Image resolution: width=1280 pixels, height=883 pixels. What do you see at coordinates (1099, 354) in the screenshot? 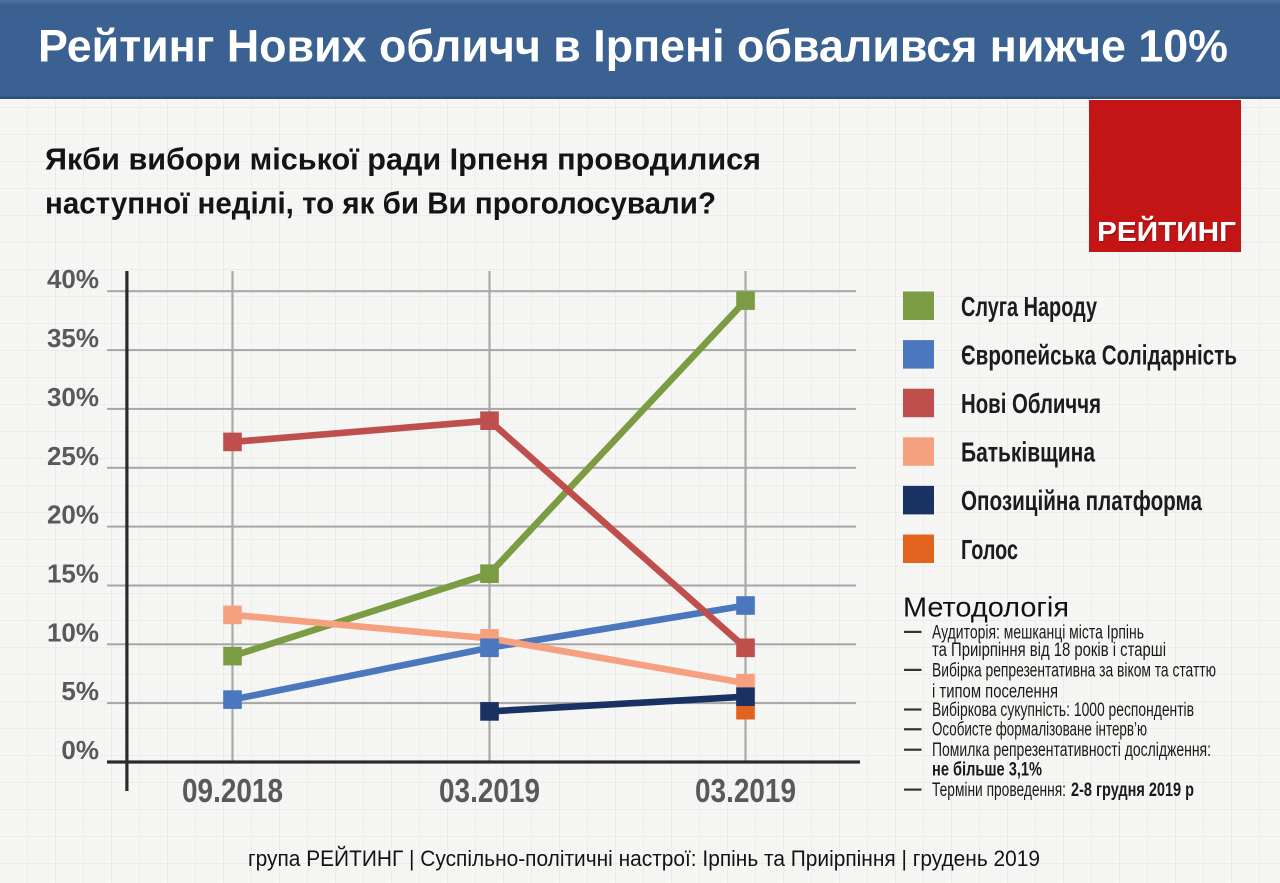
I see `svg-text: Європейська Солідарність` at bounding box center [1099, 354].